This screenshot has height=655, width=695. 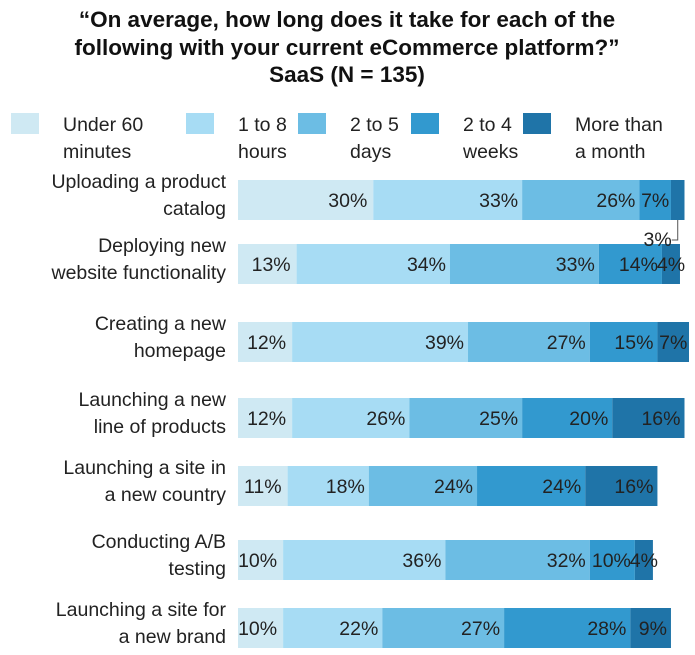 What do you see at coordinates (162, 246) in the screenshot?
I see `category-label-2: Deploying new` at bounding box center [162, 246].